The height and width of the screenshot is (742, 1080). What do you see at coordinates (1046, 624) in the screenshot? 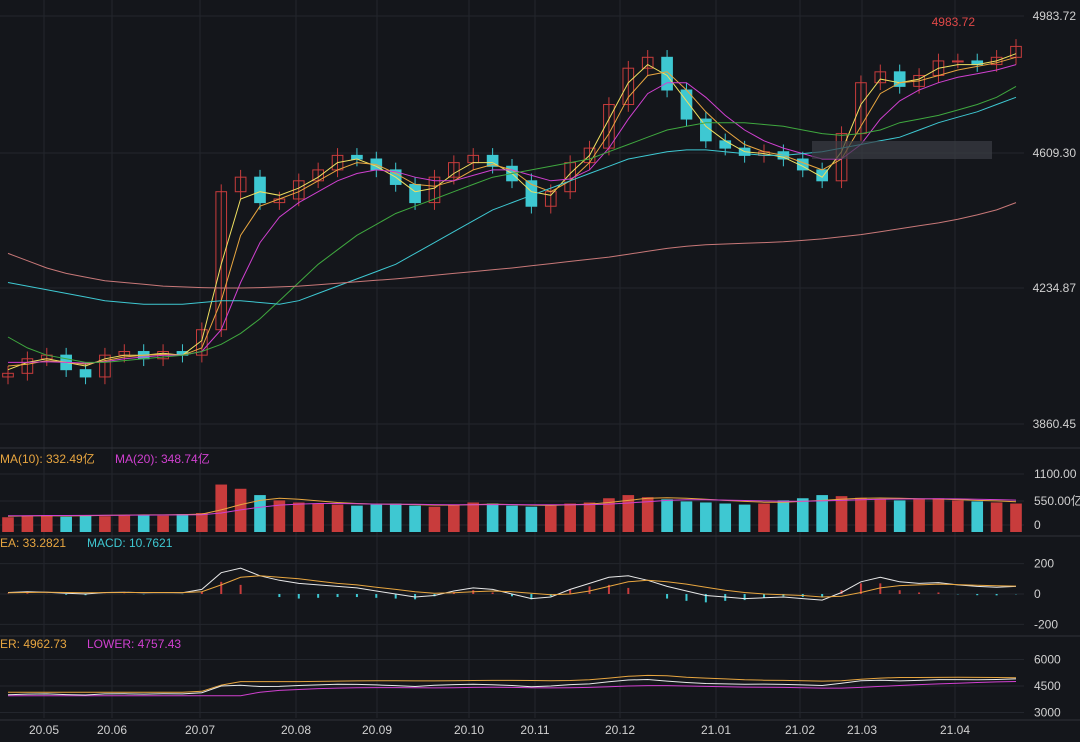
I see `macd-tick-label: -200` at bounding box center [1046, 624].